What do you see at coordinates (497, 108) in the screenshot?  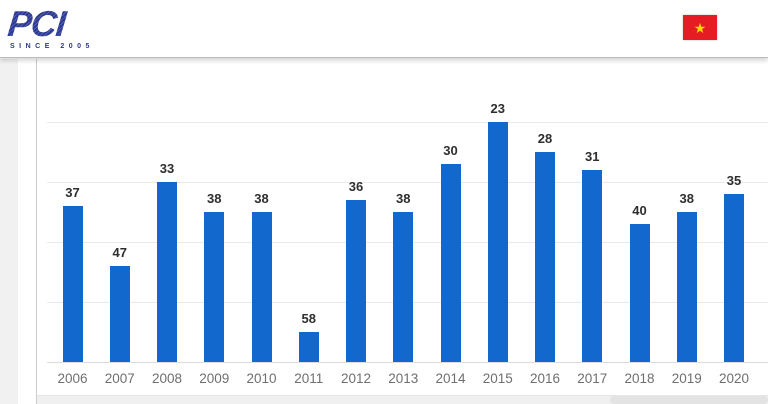 I see `bar-value-label-2015: 23` at bounding box center [497, 108].